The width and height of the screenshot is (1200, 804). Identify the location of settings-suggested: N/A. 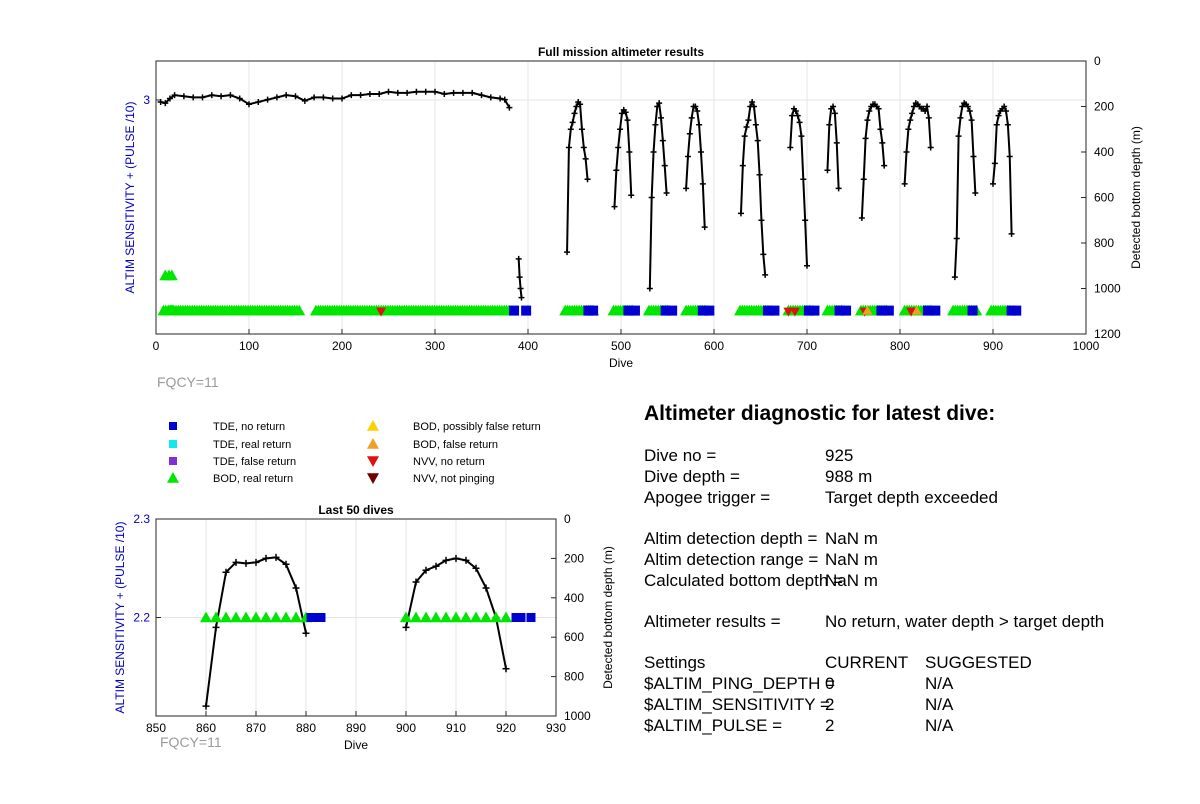
(939, 683).